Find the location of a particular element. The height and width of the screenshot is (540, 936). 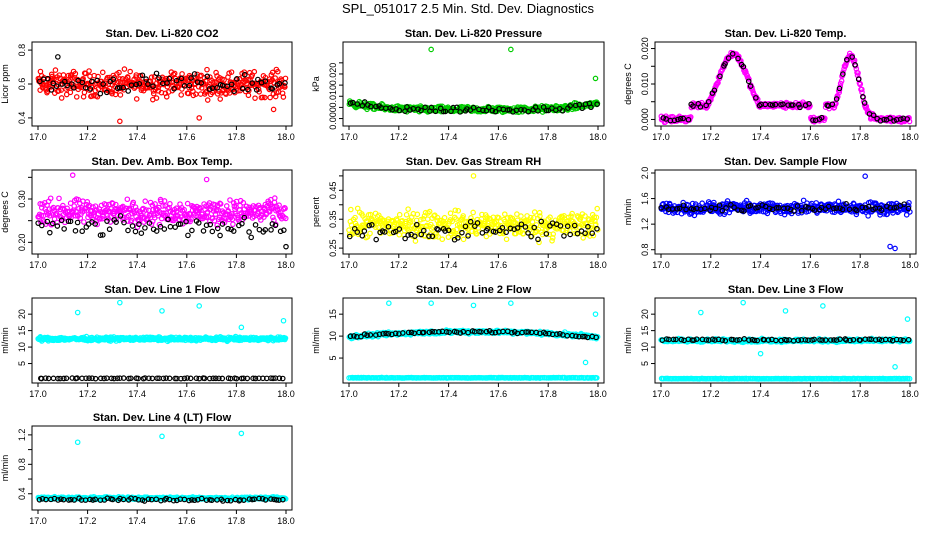

y-tick-label: 20 is located at coordinates (645, 314).